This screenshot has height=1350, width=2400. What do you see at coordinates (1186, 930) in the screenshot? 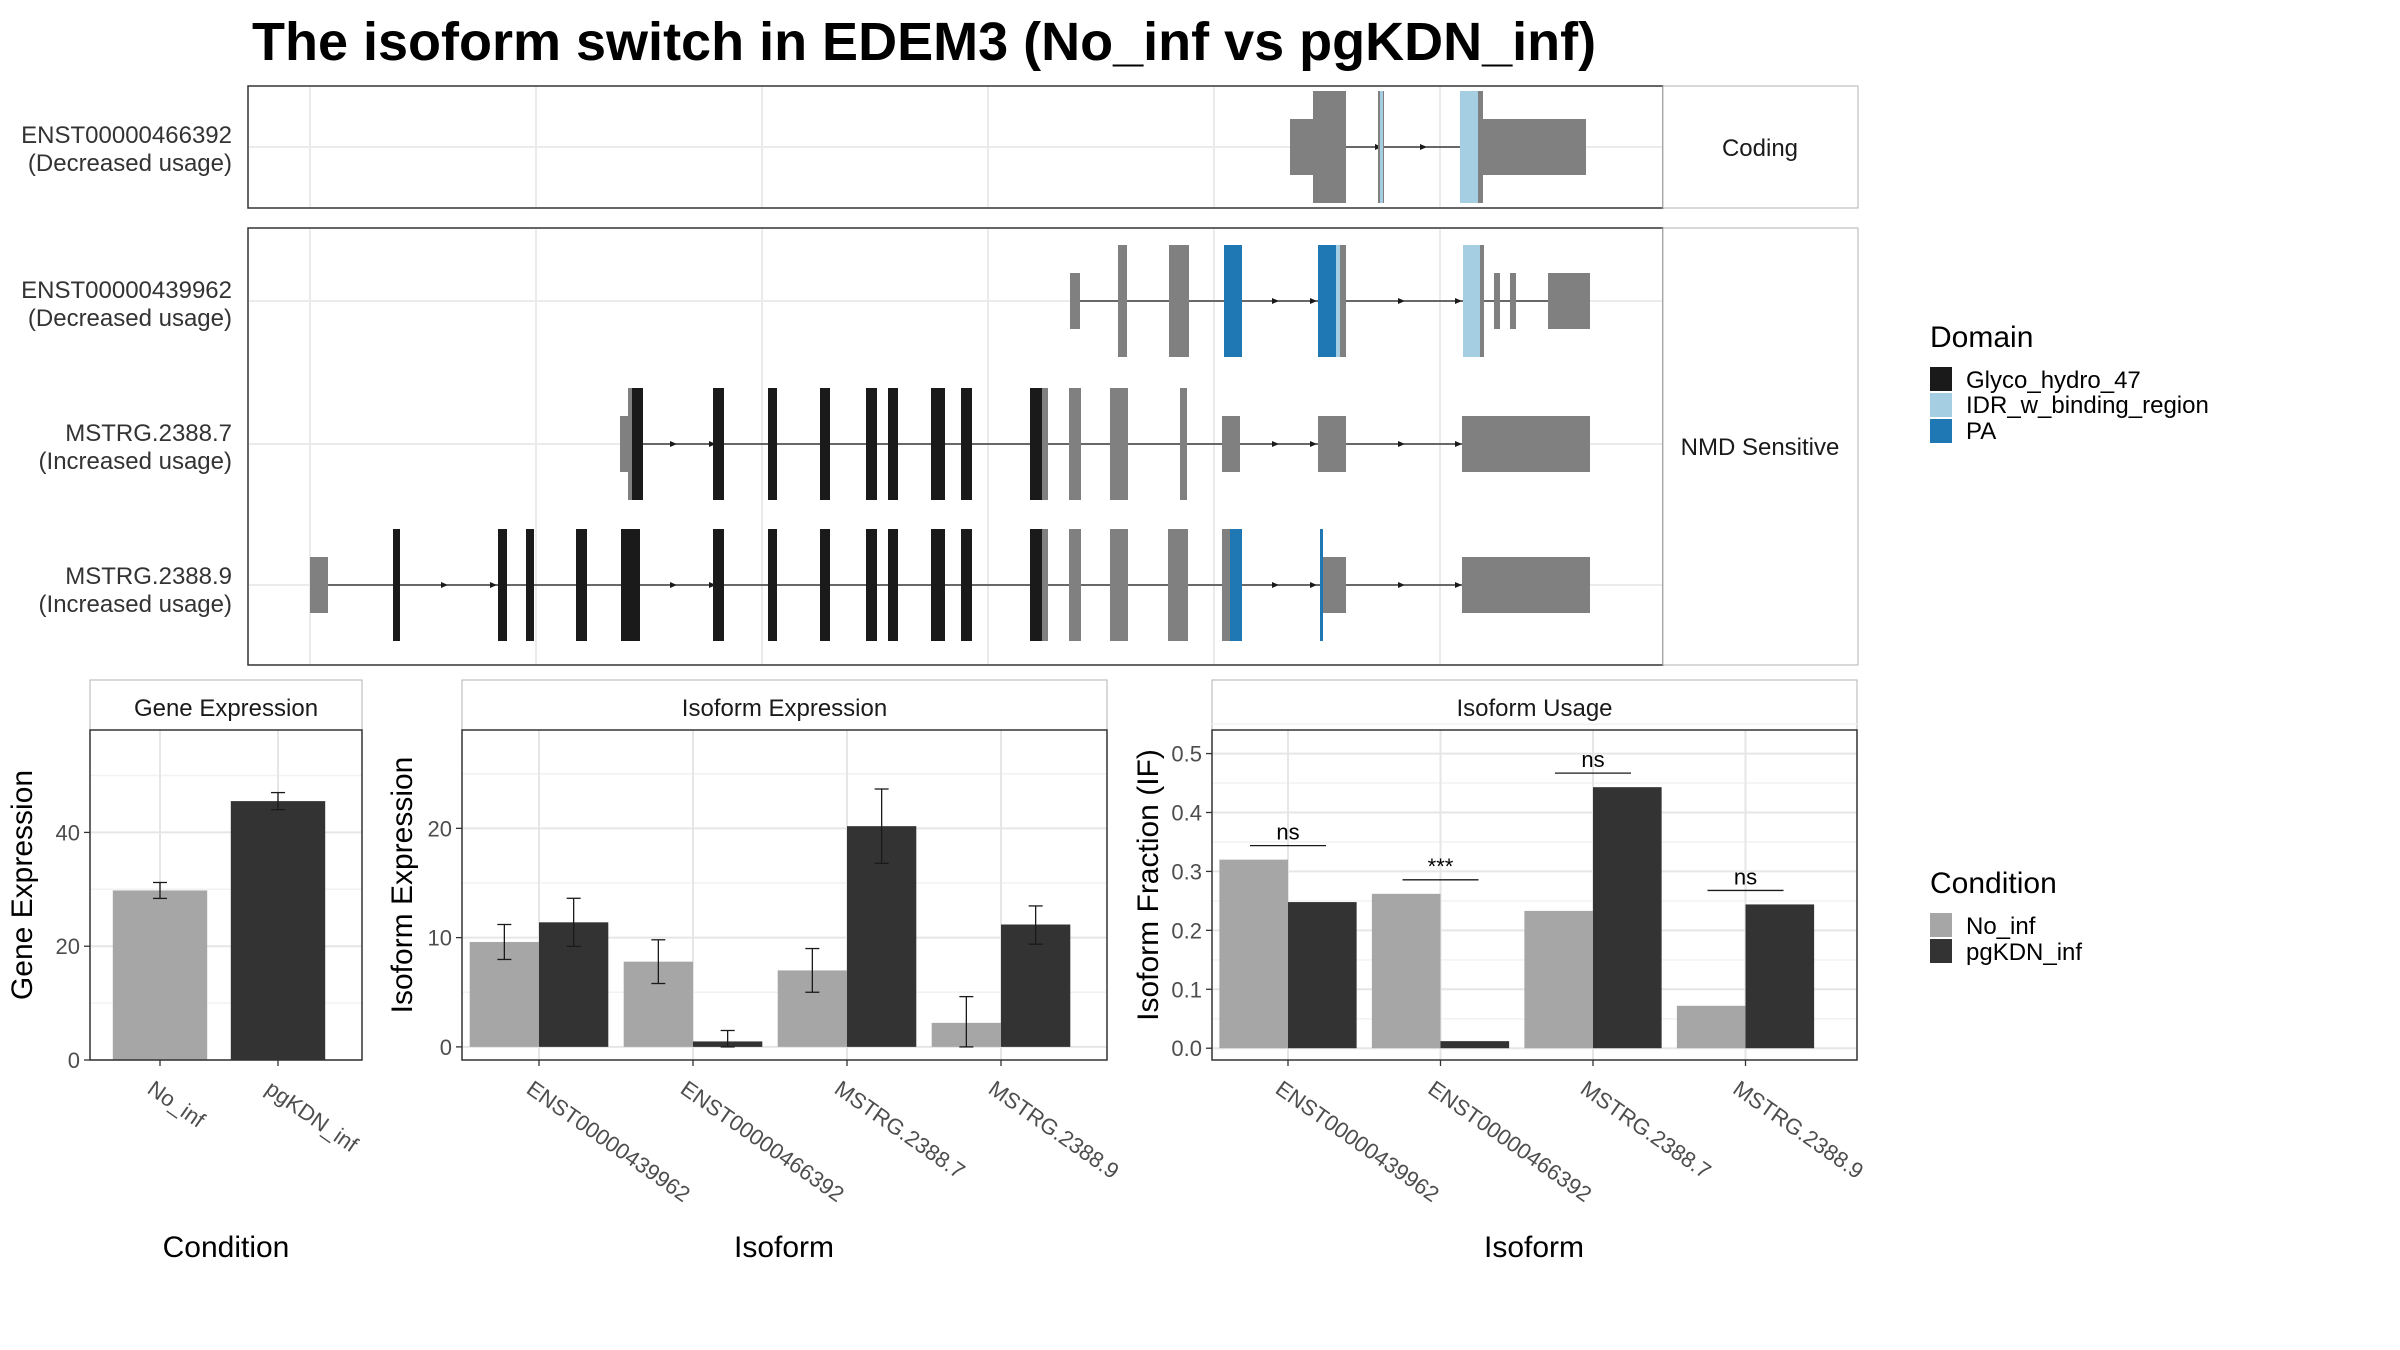
I see `y-tick-label: 0.2` at bounding box center [1186, 930].